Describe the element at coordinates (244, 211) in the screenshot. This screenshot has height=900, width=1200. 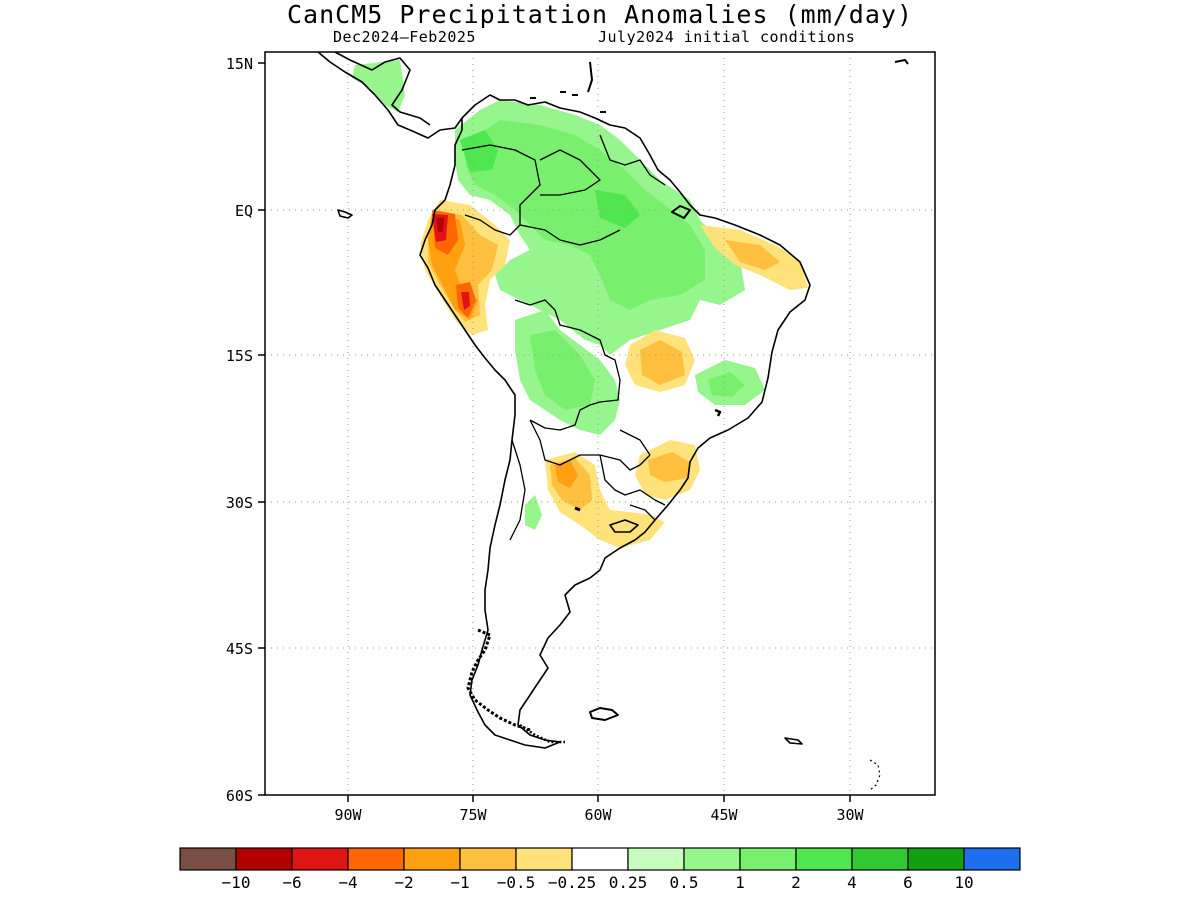
I see `lat-tick-eq: EQ` at that location.